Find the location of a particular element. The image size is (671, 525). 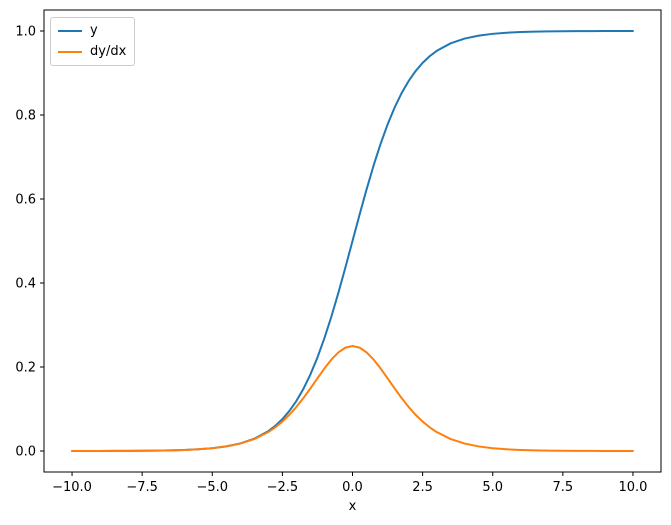

legend-item-y: y is located at coordinates (92, 31).